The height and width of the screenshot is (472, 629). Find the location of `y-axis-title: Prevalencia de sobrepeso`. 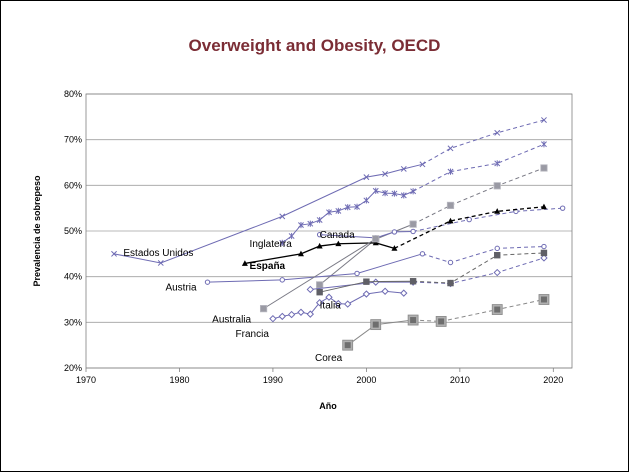

y-axis-title: Prevalencia de sobrepeso is located at coordinates (37, 231).